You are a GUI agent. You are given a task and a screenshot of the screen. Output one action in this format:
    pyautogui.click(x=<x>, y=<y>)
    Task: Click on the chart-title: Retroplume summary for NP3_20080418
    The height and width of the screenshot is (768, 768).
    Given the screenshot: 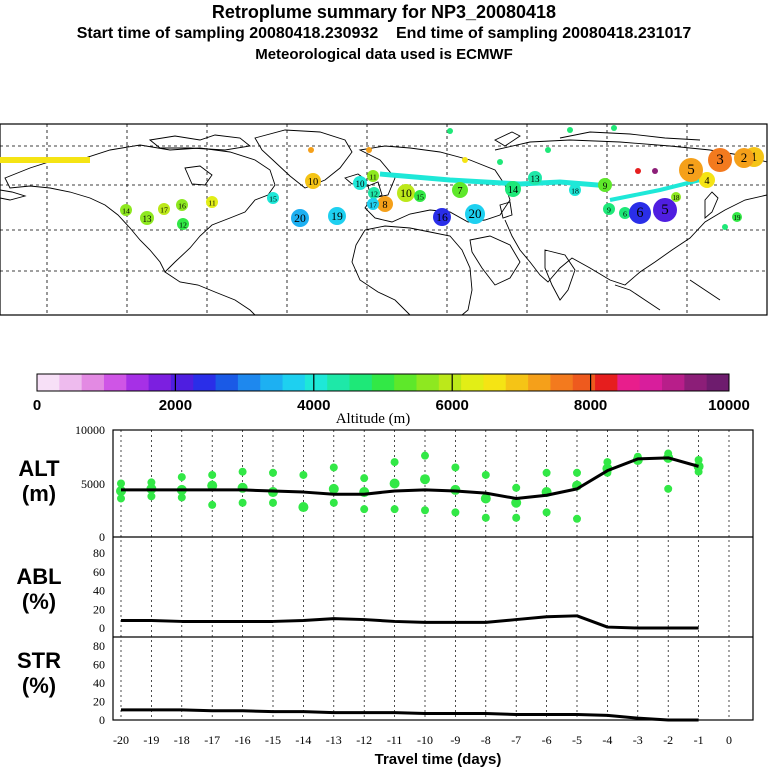 What is the action you would take?
    pyautogui.click(x=384, y=12)
    